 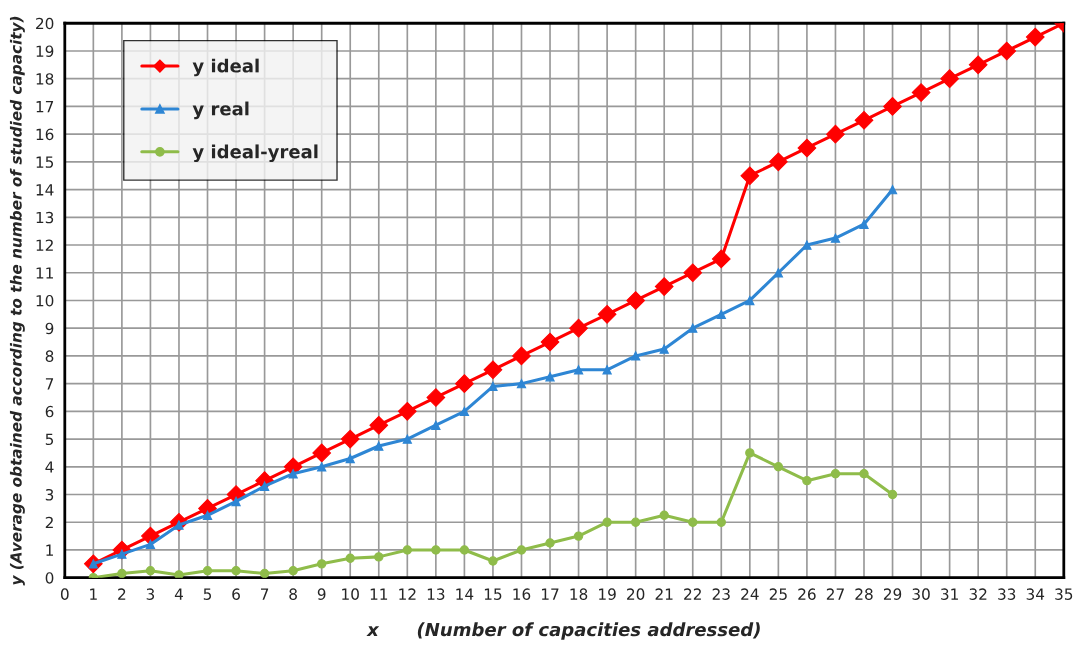 What do you see at coordinates (664, 594) in the screenshot?
I see `x-tick-label: 21` at bounding box center [664, 594].